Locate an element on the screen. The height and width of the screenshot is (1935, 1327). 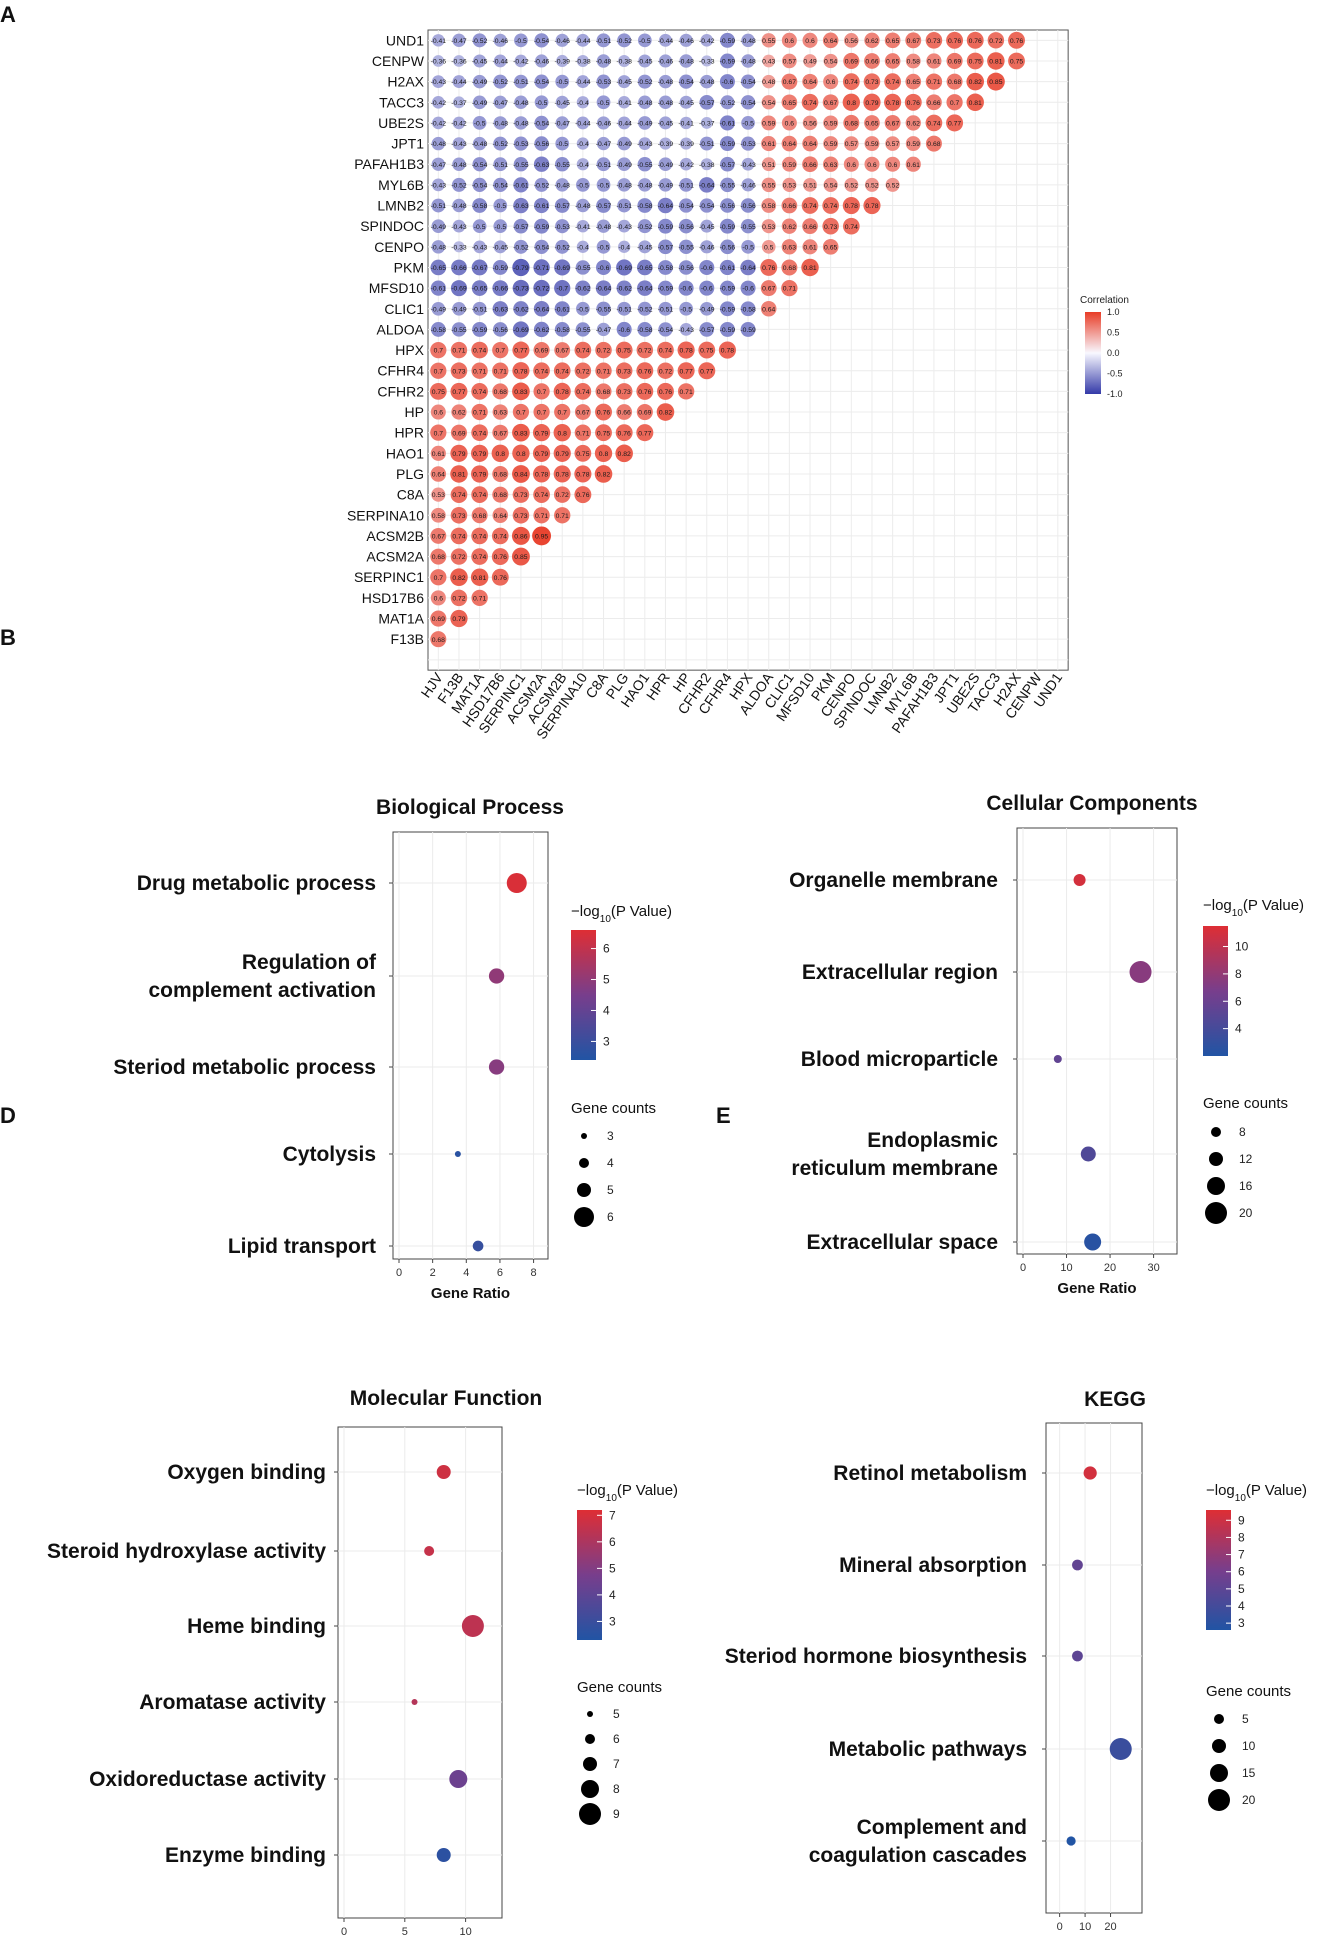
corr-value: -0.36 is located at coordinates (439, 62).